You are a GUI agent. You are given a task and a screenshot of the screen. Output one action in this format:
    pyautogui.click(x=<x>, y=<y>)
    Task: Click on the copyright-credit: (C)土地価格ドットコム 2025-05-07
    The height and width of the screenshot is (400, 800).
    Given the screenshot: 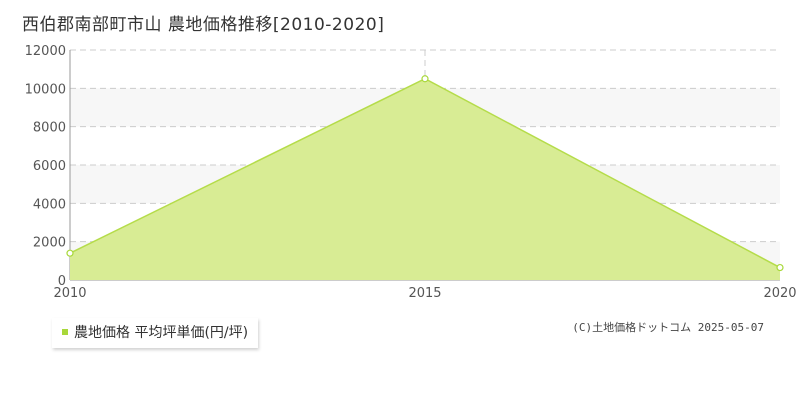 What is the action you would take?
    pyautogui.click(x=668, y=327)
    